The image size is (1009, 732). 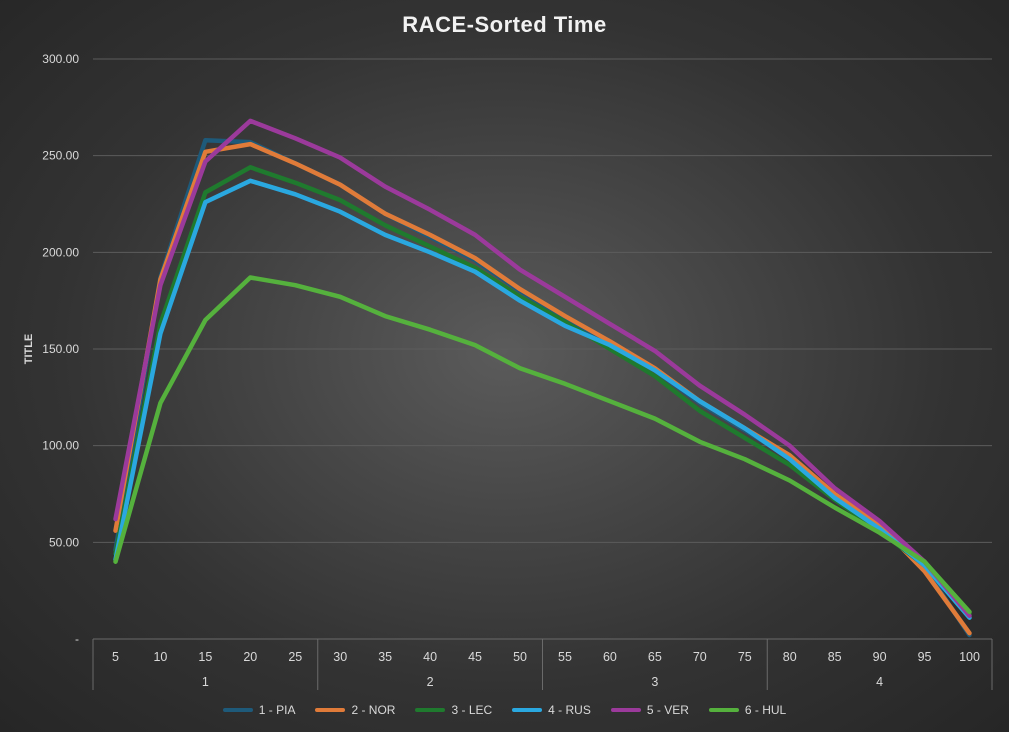 What do you see at coordinates (765, 710) in the screenshot?
I see `legend-label: 6 - HUL` at bounding box center [765, 710].